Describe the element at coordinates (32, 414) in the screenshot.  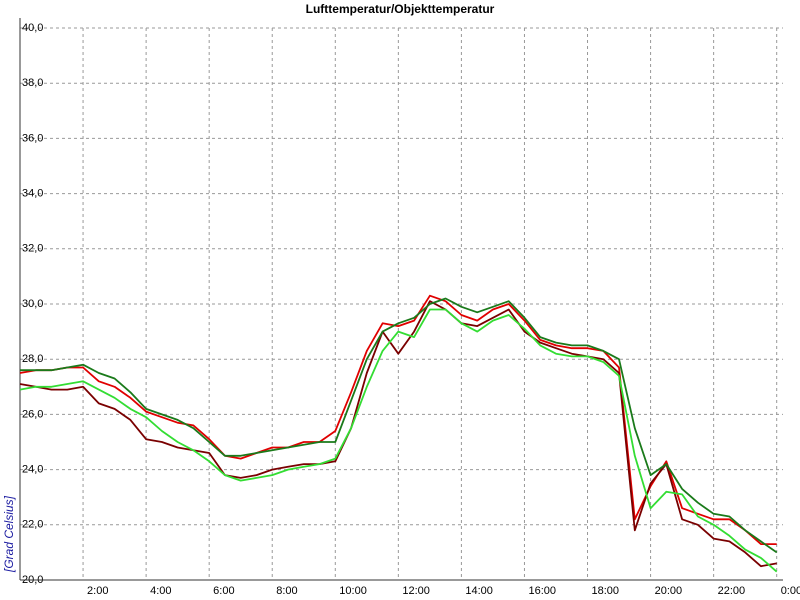
I see `y-tick-label: 26,0` at that location.